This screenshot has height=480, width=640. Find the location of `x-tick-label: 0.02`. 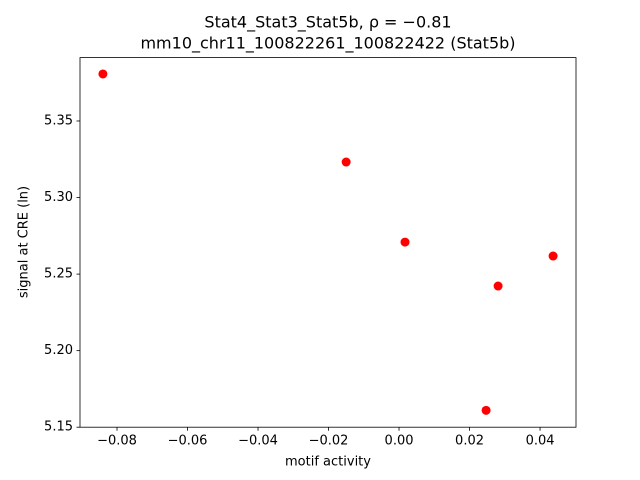

x-tick-label: 0.02 is located at coordinates (469, 441).